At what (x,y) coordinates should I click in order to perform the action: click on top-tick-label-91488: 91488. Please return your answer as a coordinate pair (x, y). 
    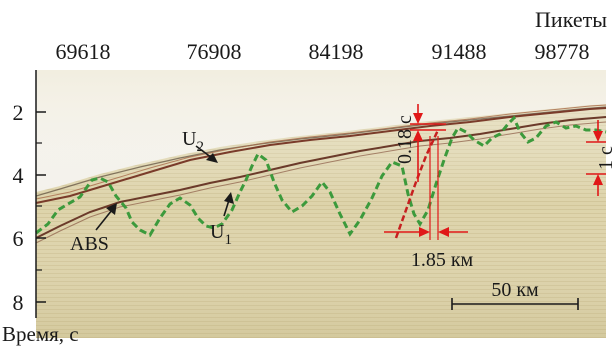
    Looking at the image, I should click on (459, 51).